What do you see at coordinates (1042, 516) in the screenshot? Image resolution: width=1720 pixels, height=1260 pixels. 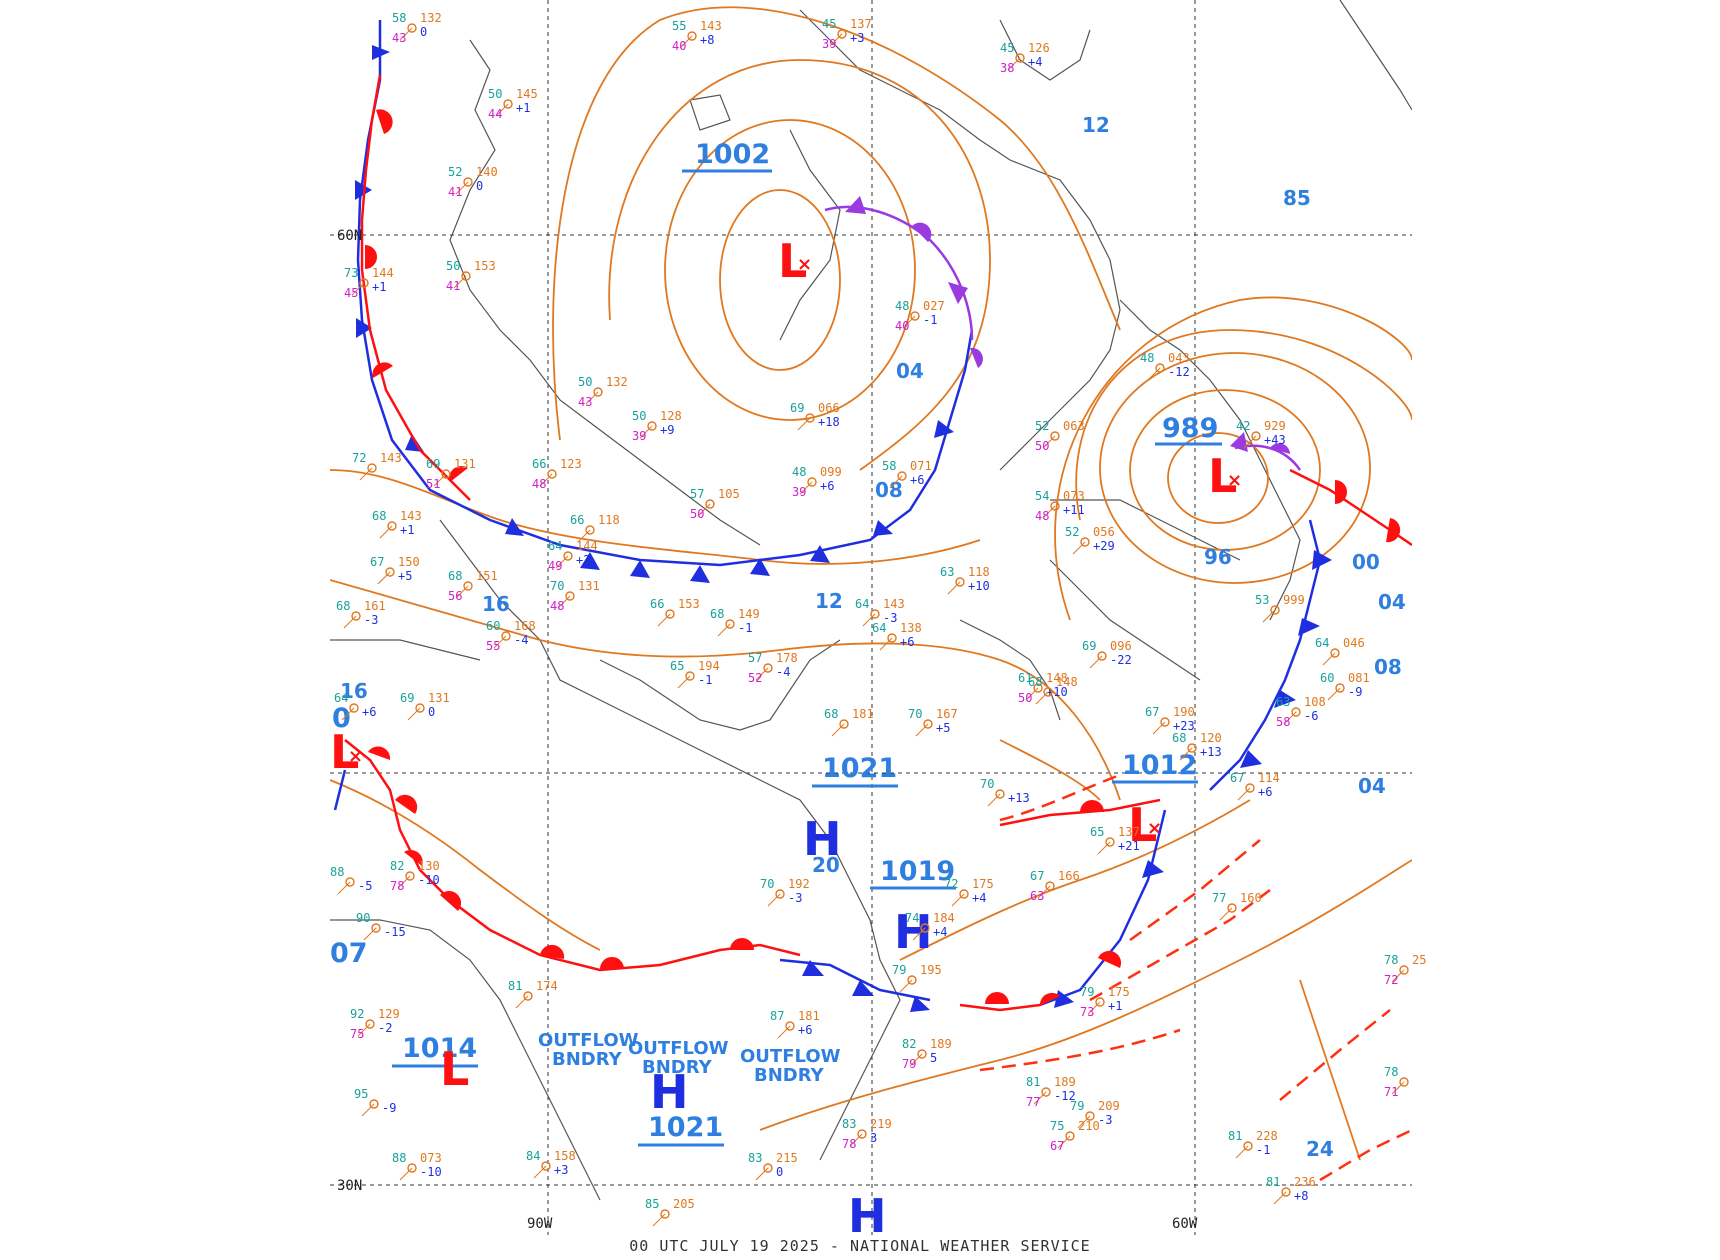 I see `dewpoint: 48` at bounding box center [1042, 516].